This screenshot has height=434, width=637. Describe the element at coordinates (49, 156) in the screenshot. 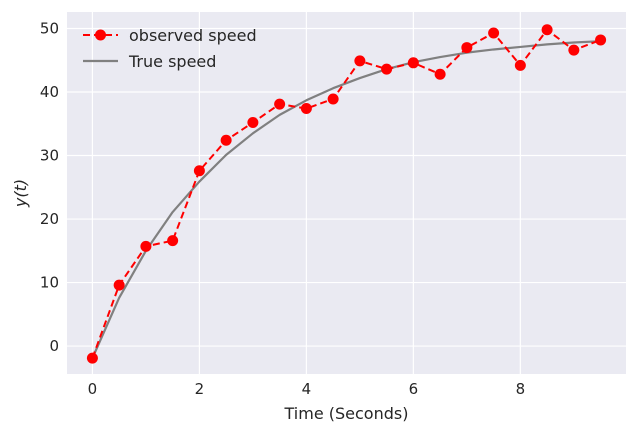

I see `y-tick-label: 30` at that location.